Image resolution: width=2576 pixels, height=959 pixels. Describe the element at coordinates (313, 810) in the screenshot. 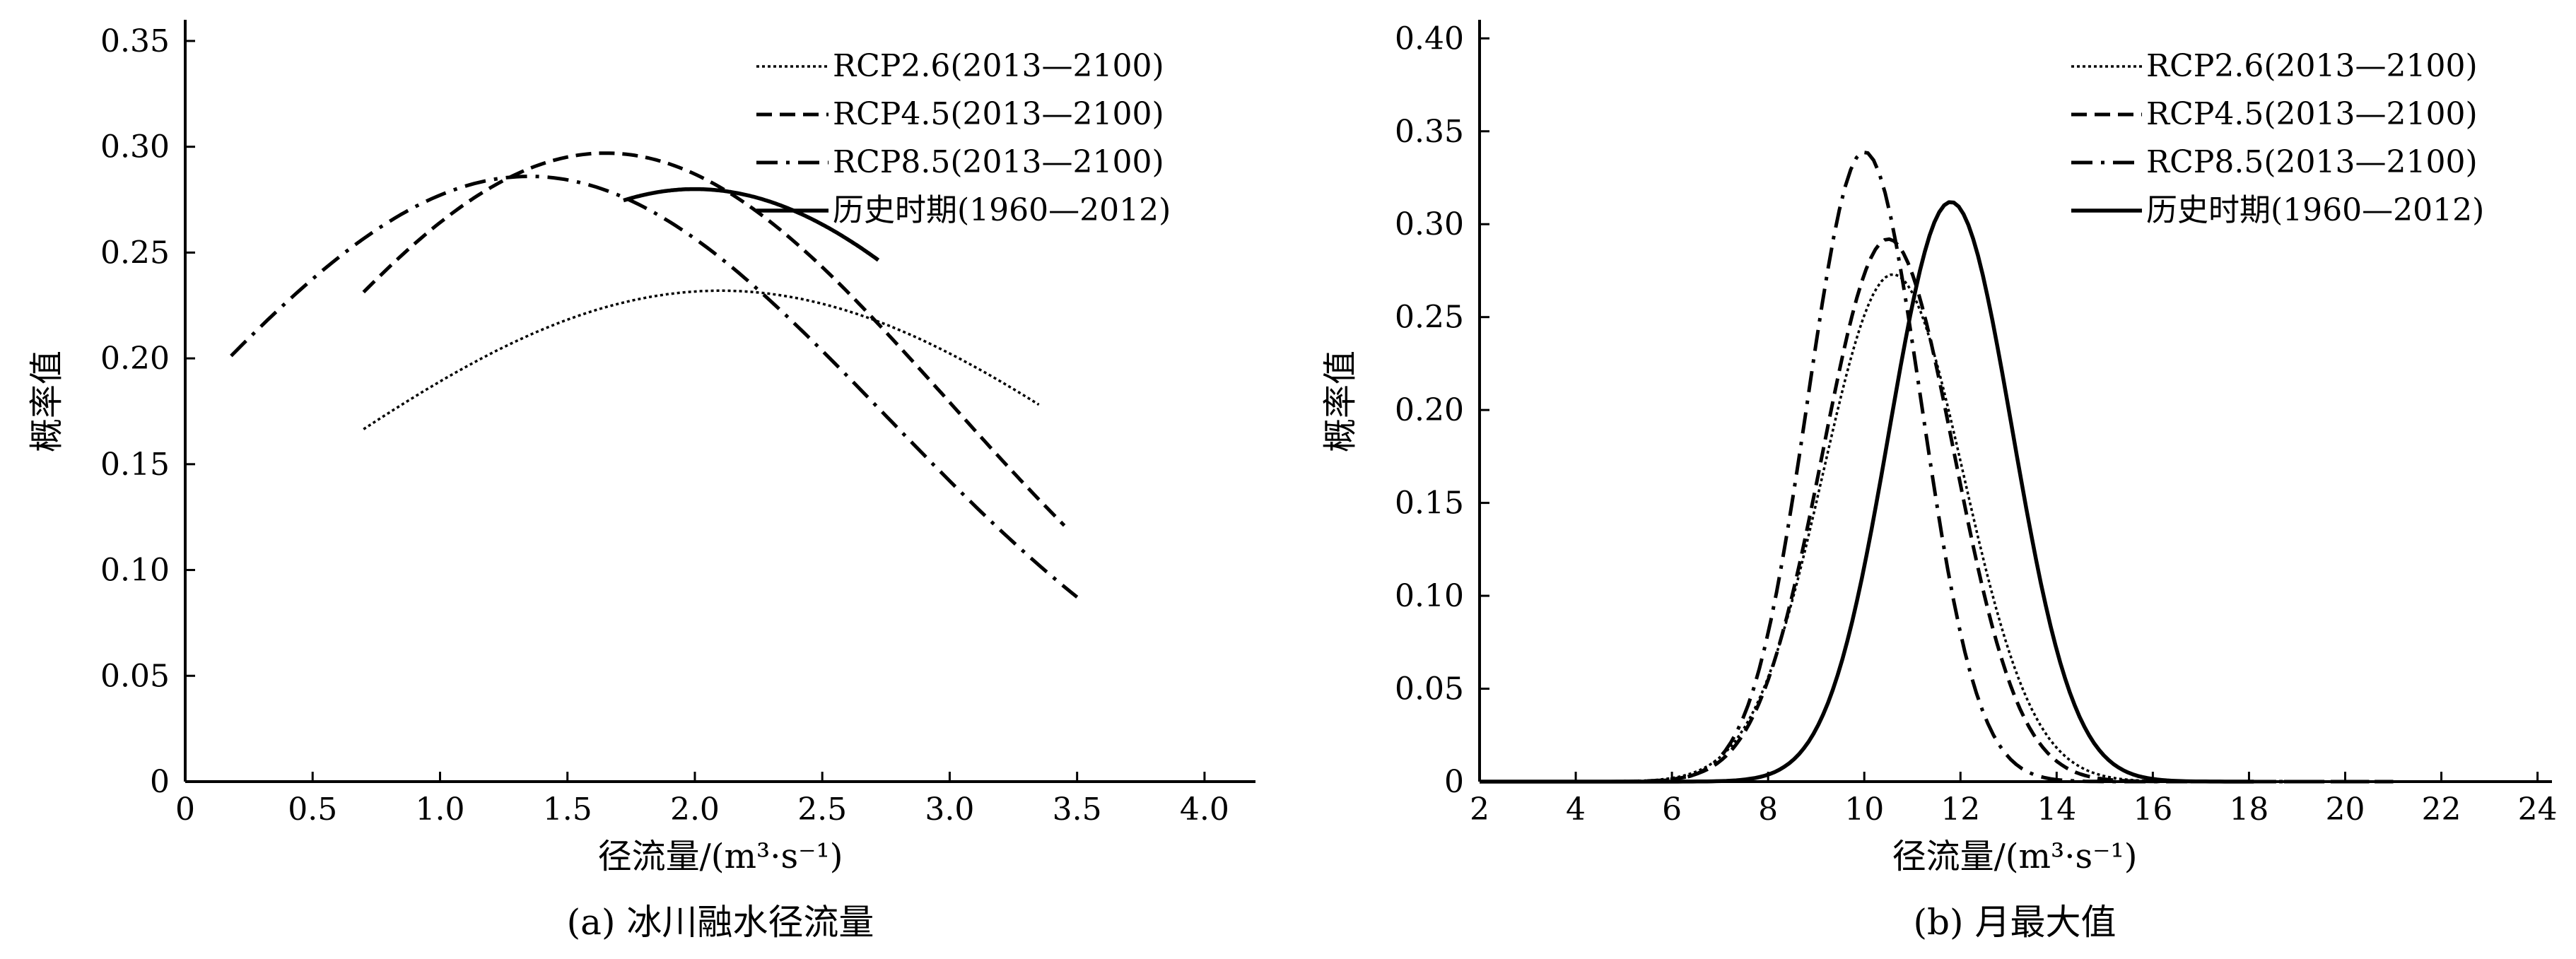

I see `x-tick-label: 0.5` at that location.